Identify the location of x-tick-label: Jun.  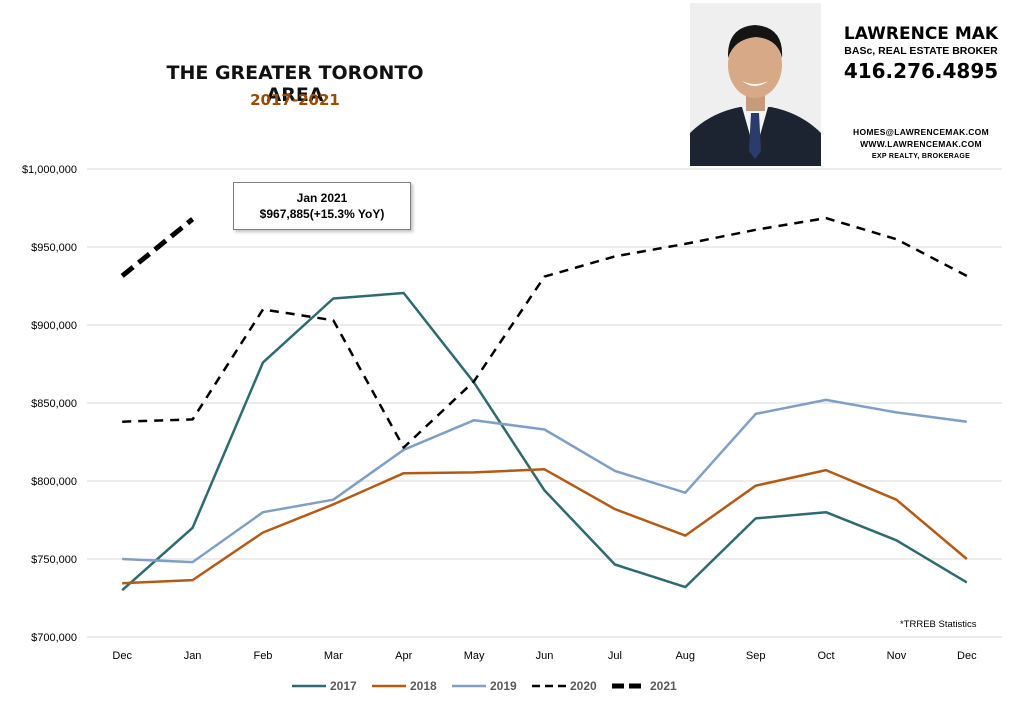
(545, 656).